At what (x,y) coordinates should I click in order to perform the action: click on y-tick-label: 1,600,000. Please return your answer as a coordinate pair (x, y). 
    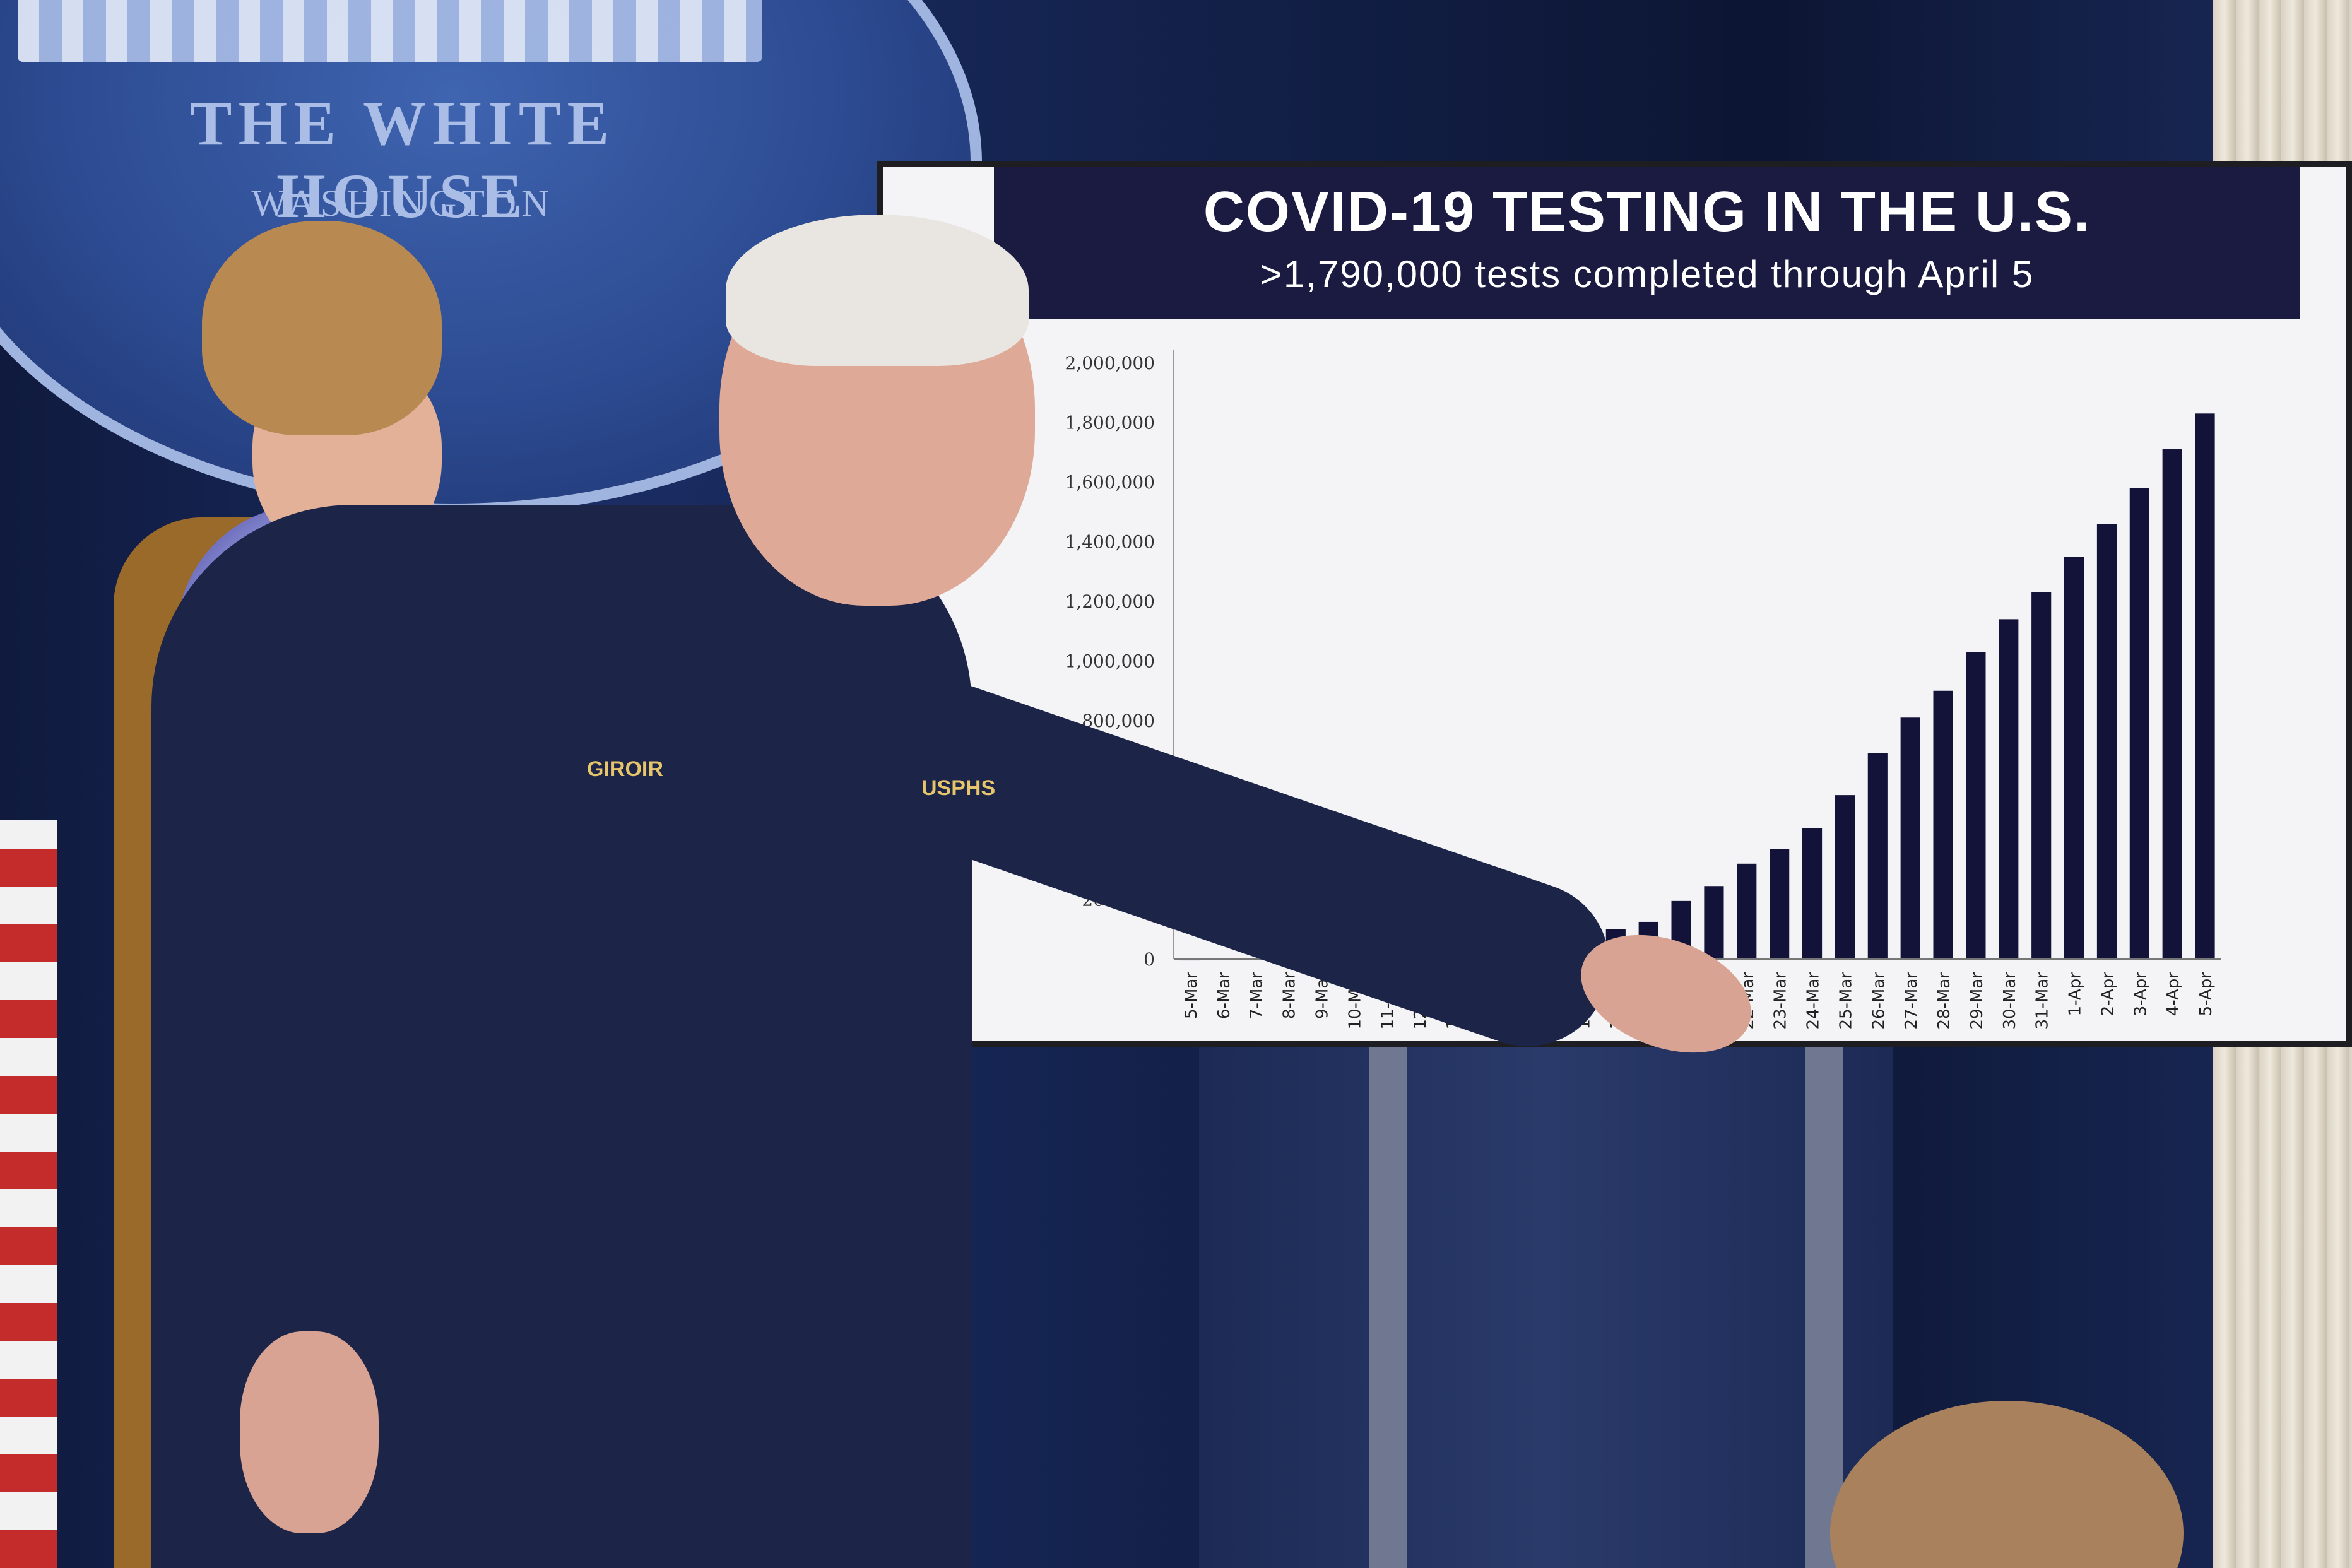
    Looking at the image, I should click on (1110, 483).